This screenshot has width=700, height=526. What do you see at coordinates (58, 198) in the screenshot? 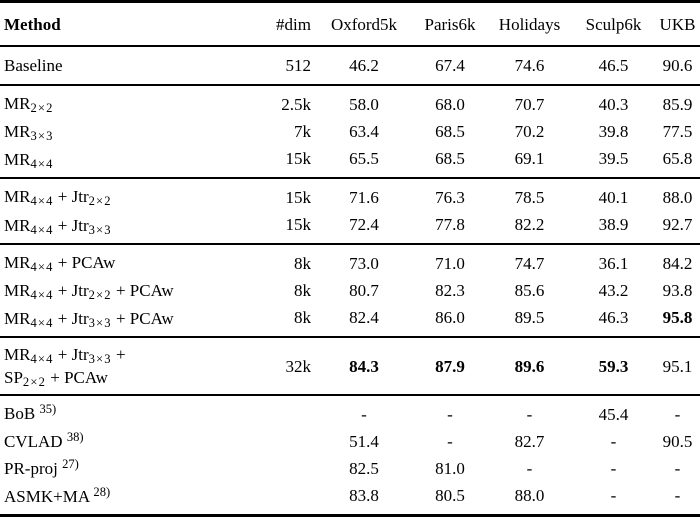
I see `cell-method: MR4×4 + Jtr2×2` at bounding box center [58, 198].